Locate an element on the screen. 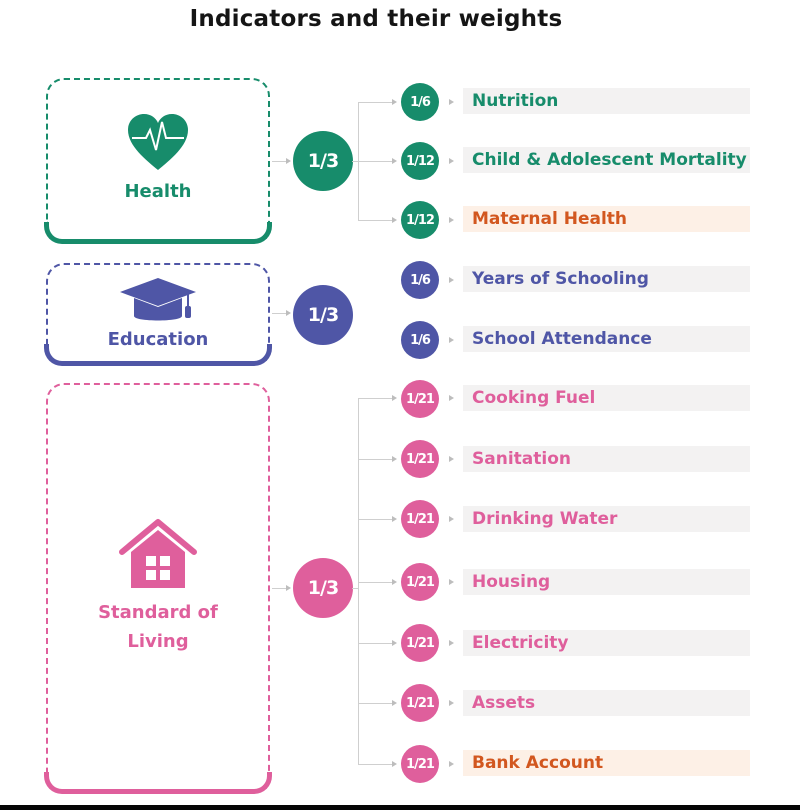  house-icon is located at coordinates (158, 553).